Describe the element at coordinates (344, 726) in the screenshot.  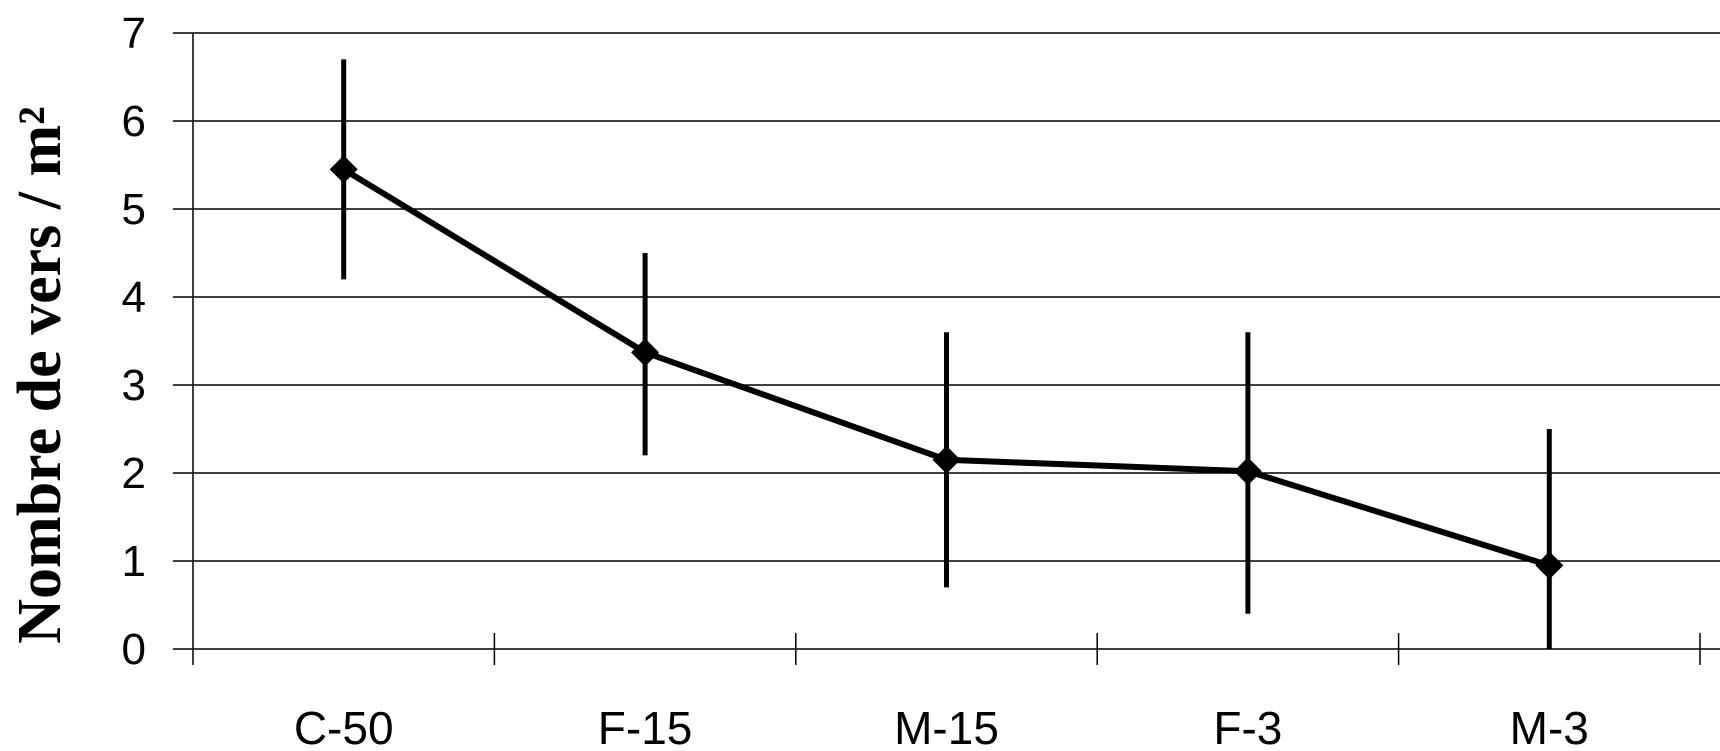
I see `x-category-label: C-50` at that location.